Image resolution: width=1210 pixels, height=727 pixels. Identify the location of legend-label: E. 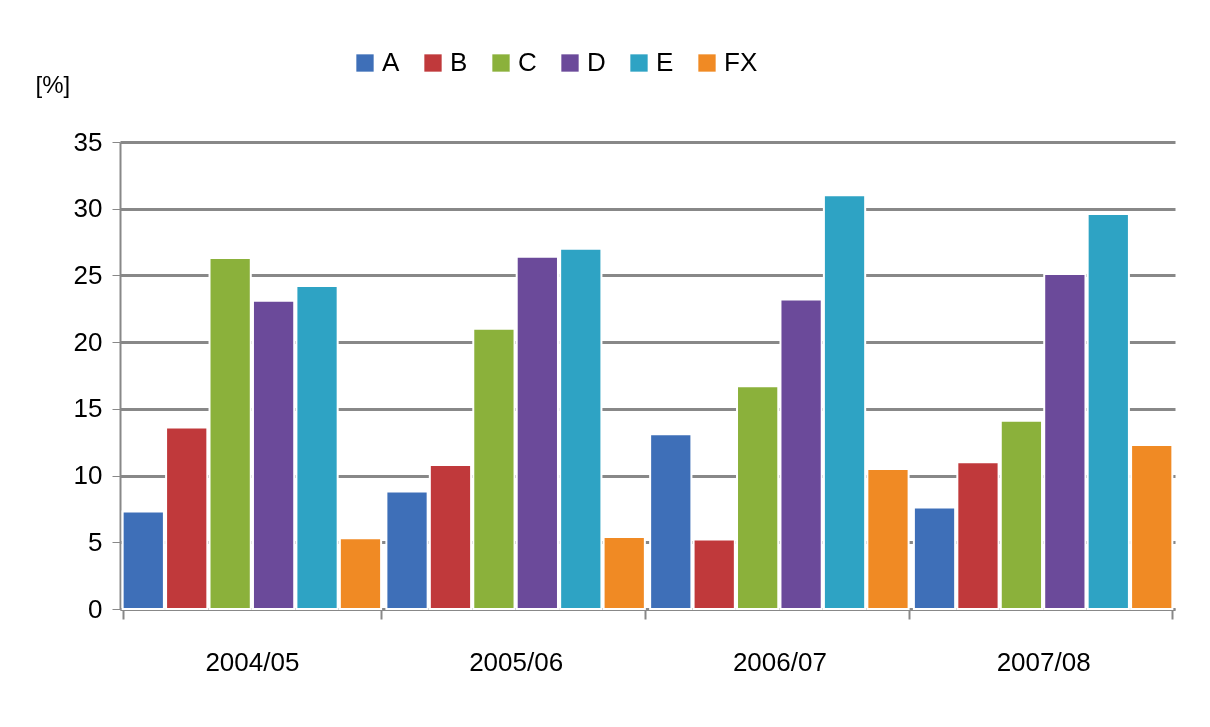
(665, 62).